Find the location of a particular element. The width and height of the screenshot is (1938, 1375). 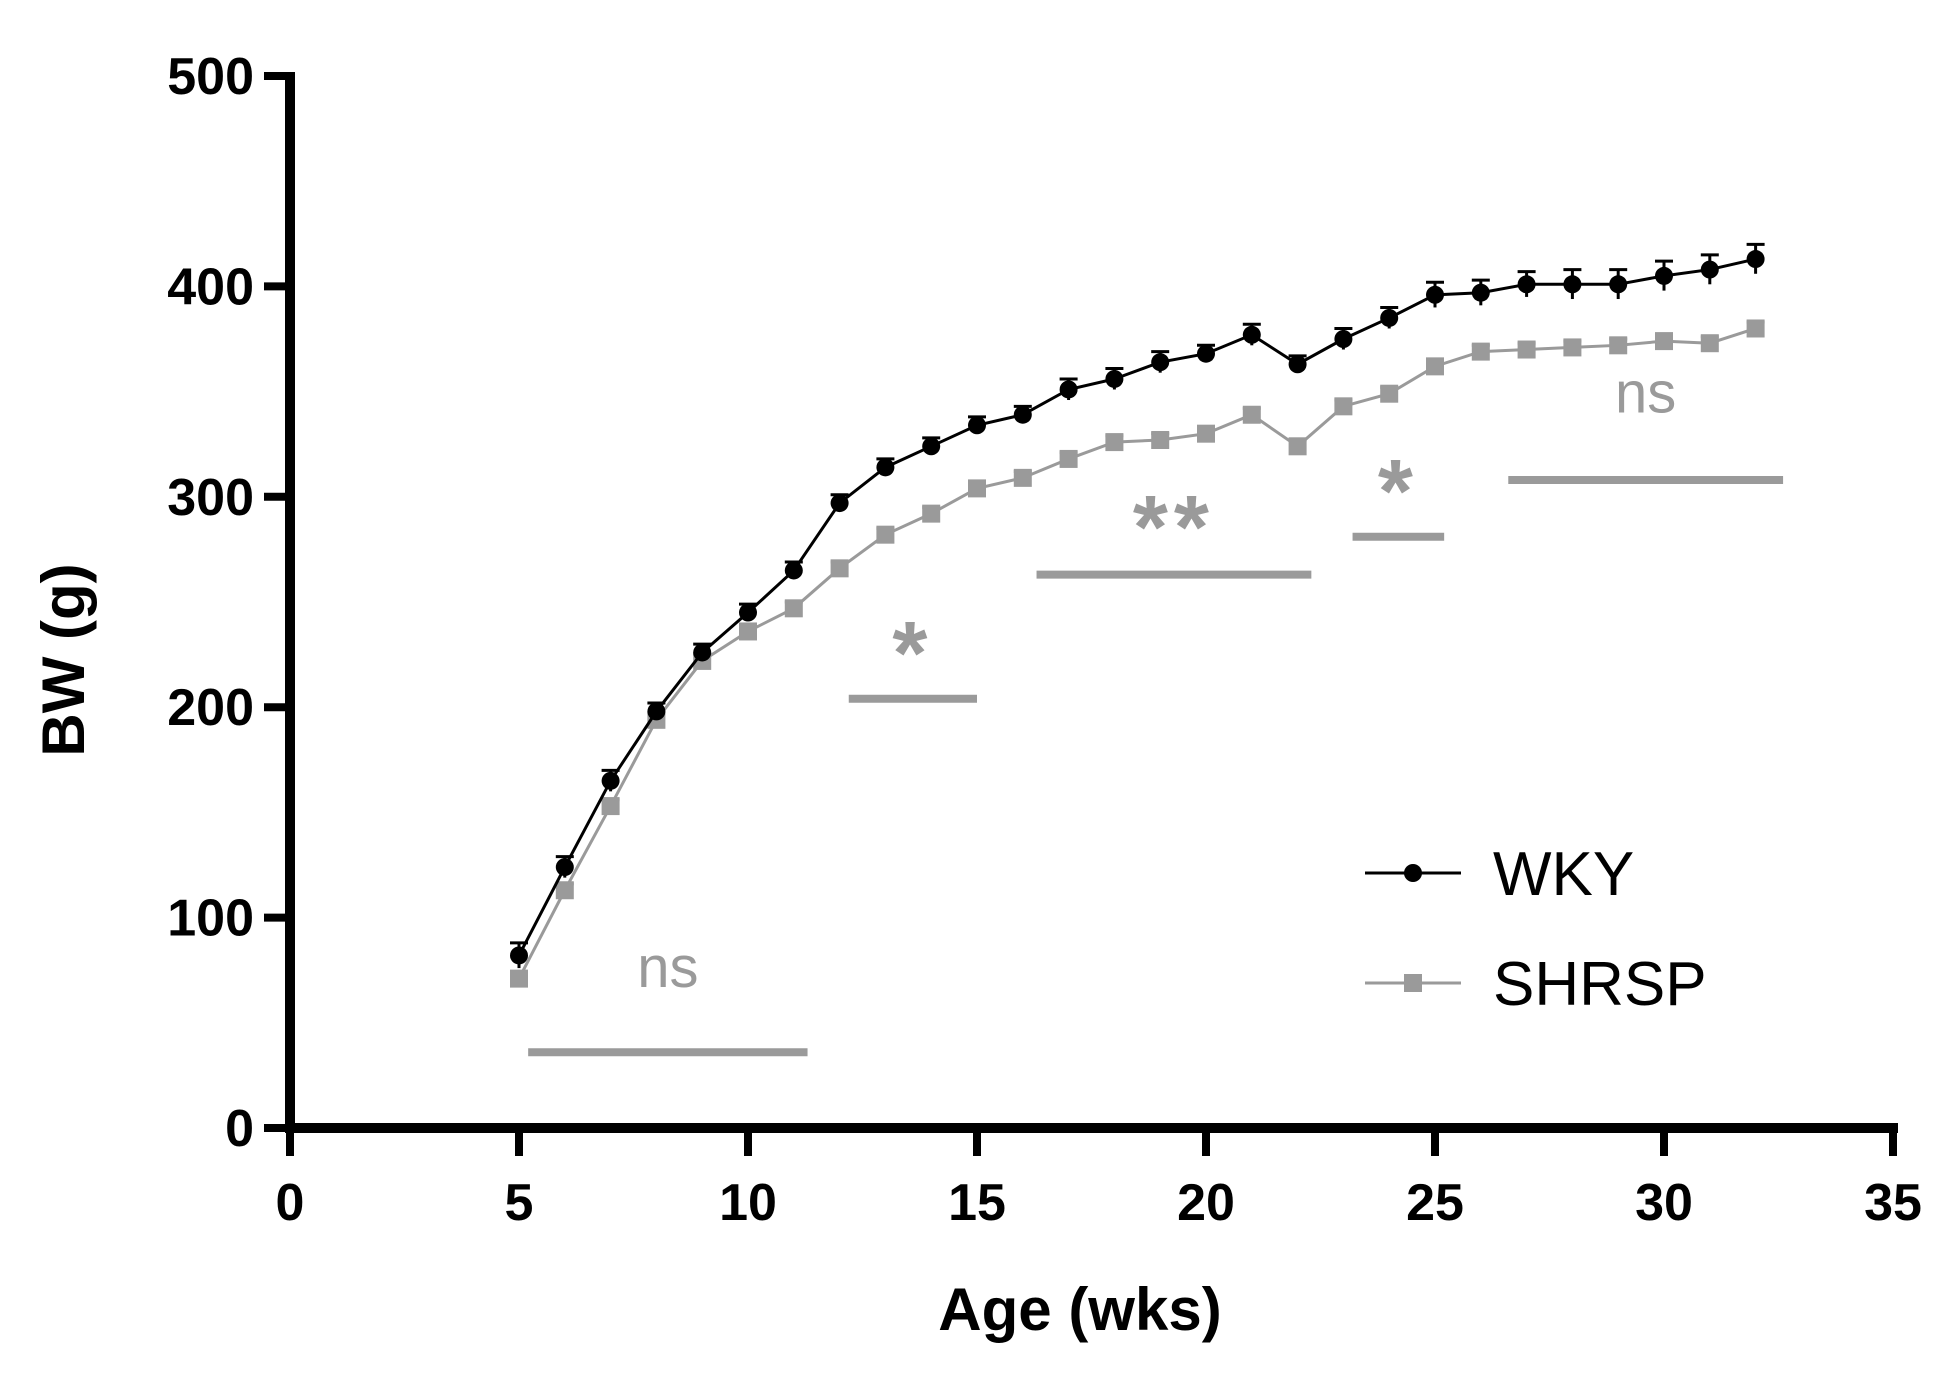

y-tick-label: 500 is located at coordinates (210, 77).